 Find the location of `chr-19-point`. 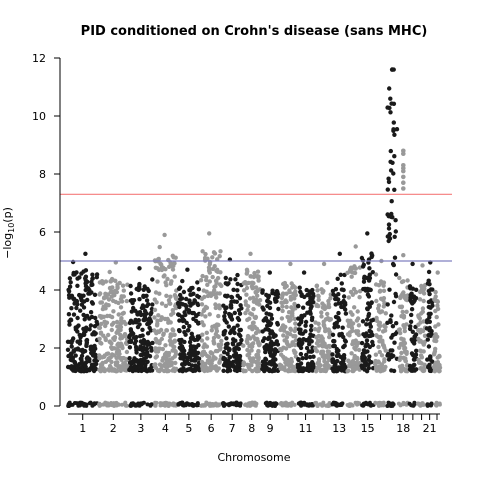

chr-19-point is located at coordinates (414, 370).